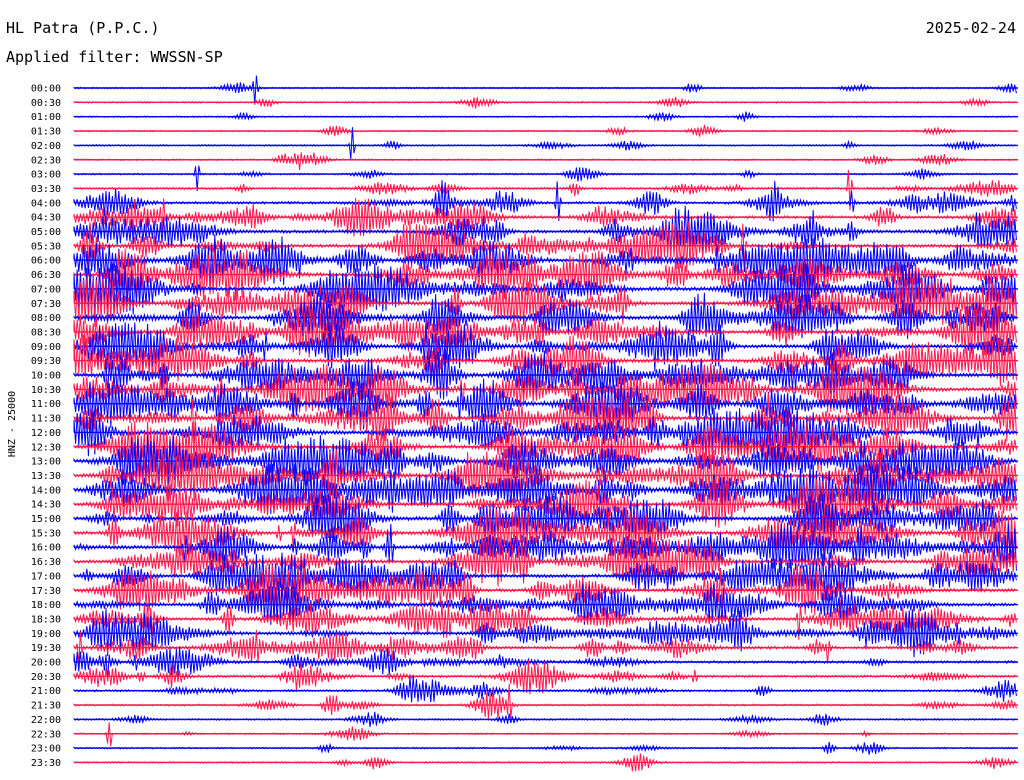  Describe the element at coordinates (46, 304) in the screenshot. I see `row-label: 07:30` at that location.